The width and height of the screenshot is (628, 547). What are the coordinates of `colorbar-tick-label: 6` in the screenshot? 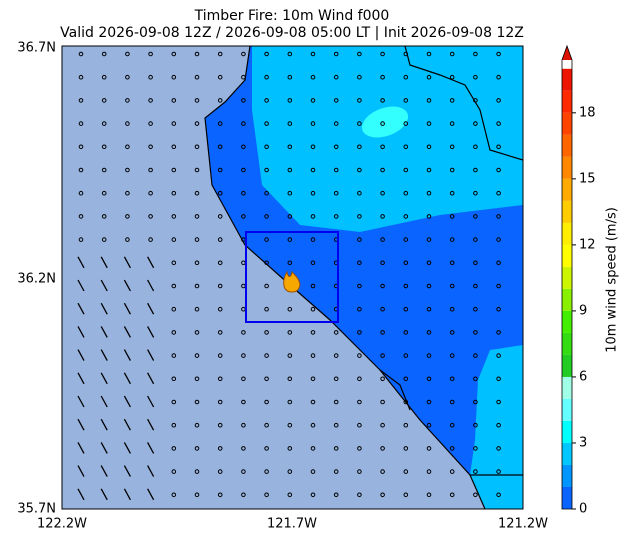 It's located at (583, 376).